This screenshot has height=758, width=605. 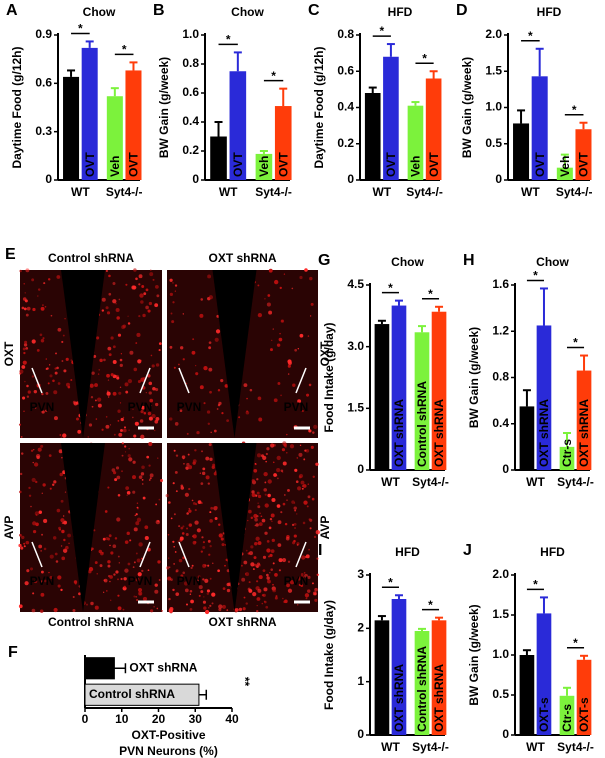 What do you see at coordinates (500, 377) in the screenshot?
I see `y-tick-label: 0.8` at bounding box center [500, 377].